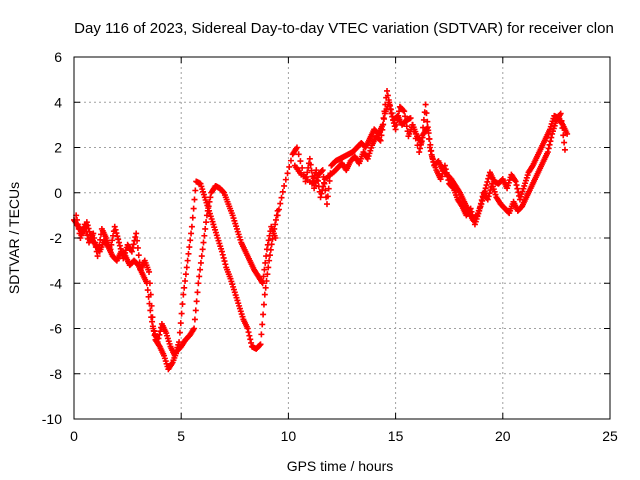 The image size is (640, 480). I want to click on x-axis-label: GPS time / hours, so click(340, 466).